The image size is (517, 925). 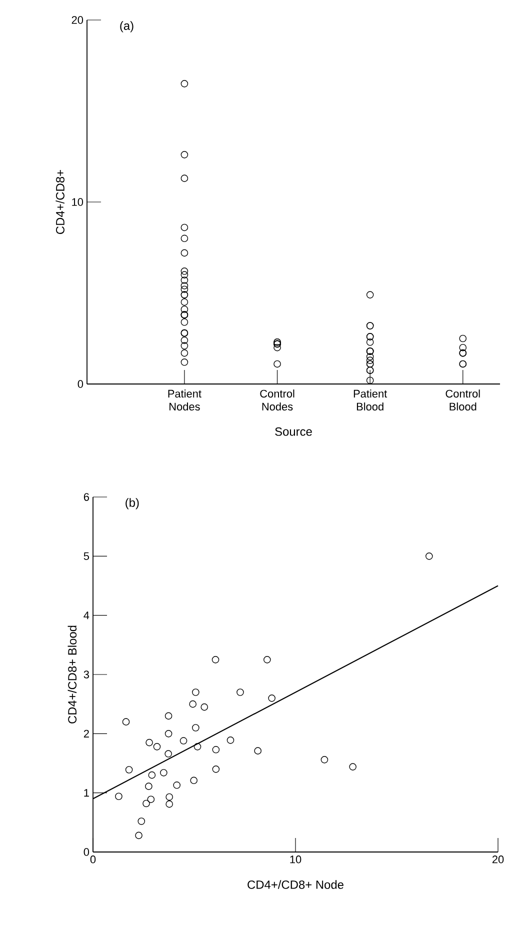 What do you see at coordinates (87, 616) in the screenshot?
I see `y-tick-label: 4` at bounding box center [87, 616].